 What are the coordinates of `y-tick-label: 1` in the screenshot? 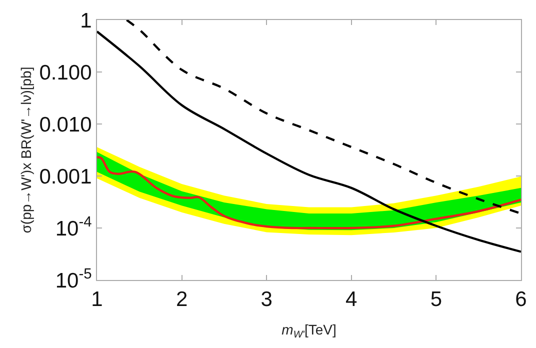 It's located at (86, 20).